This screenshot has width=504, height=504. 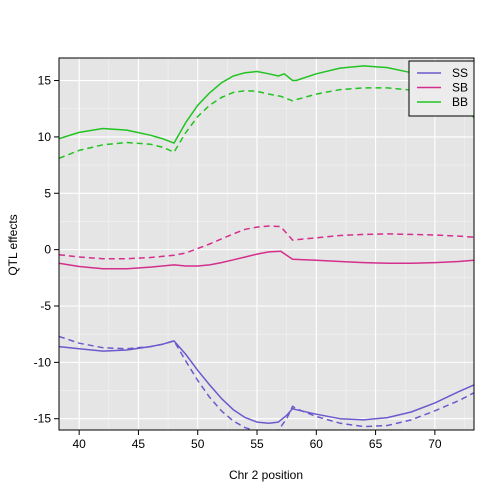 I want to click on series-line-sb-dashed, so click(x=266, y=242).